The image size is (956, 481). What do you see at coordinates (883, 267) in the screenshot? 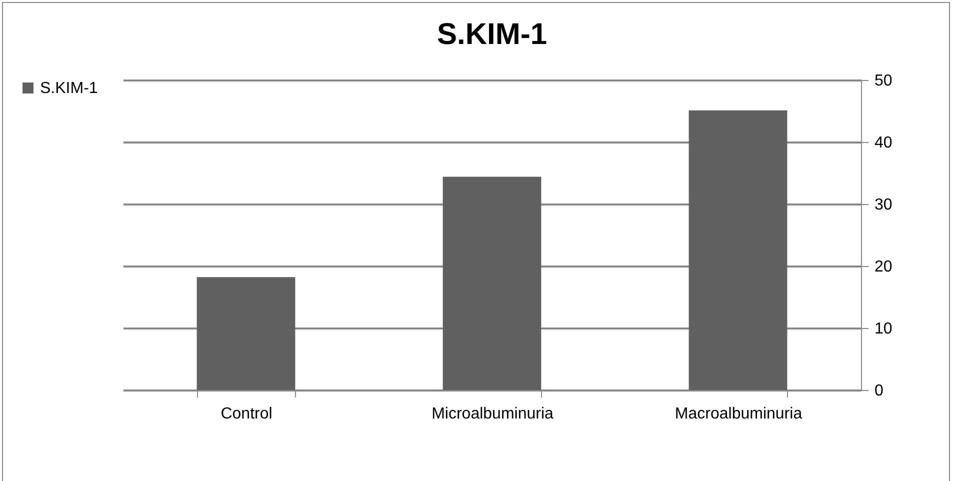
I see `y-tick-label: 20` at bounding box center [883, 267].